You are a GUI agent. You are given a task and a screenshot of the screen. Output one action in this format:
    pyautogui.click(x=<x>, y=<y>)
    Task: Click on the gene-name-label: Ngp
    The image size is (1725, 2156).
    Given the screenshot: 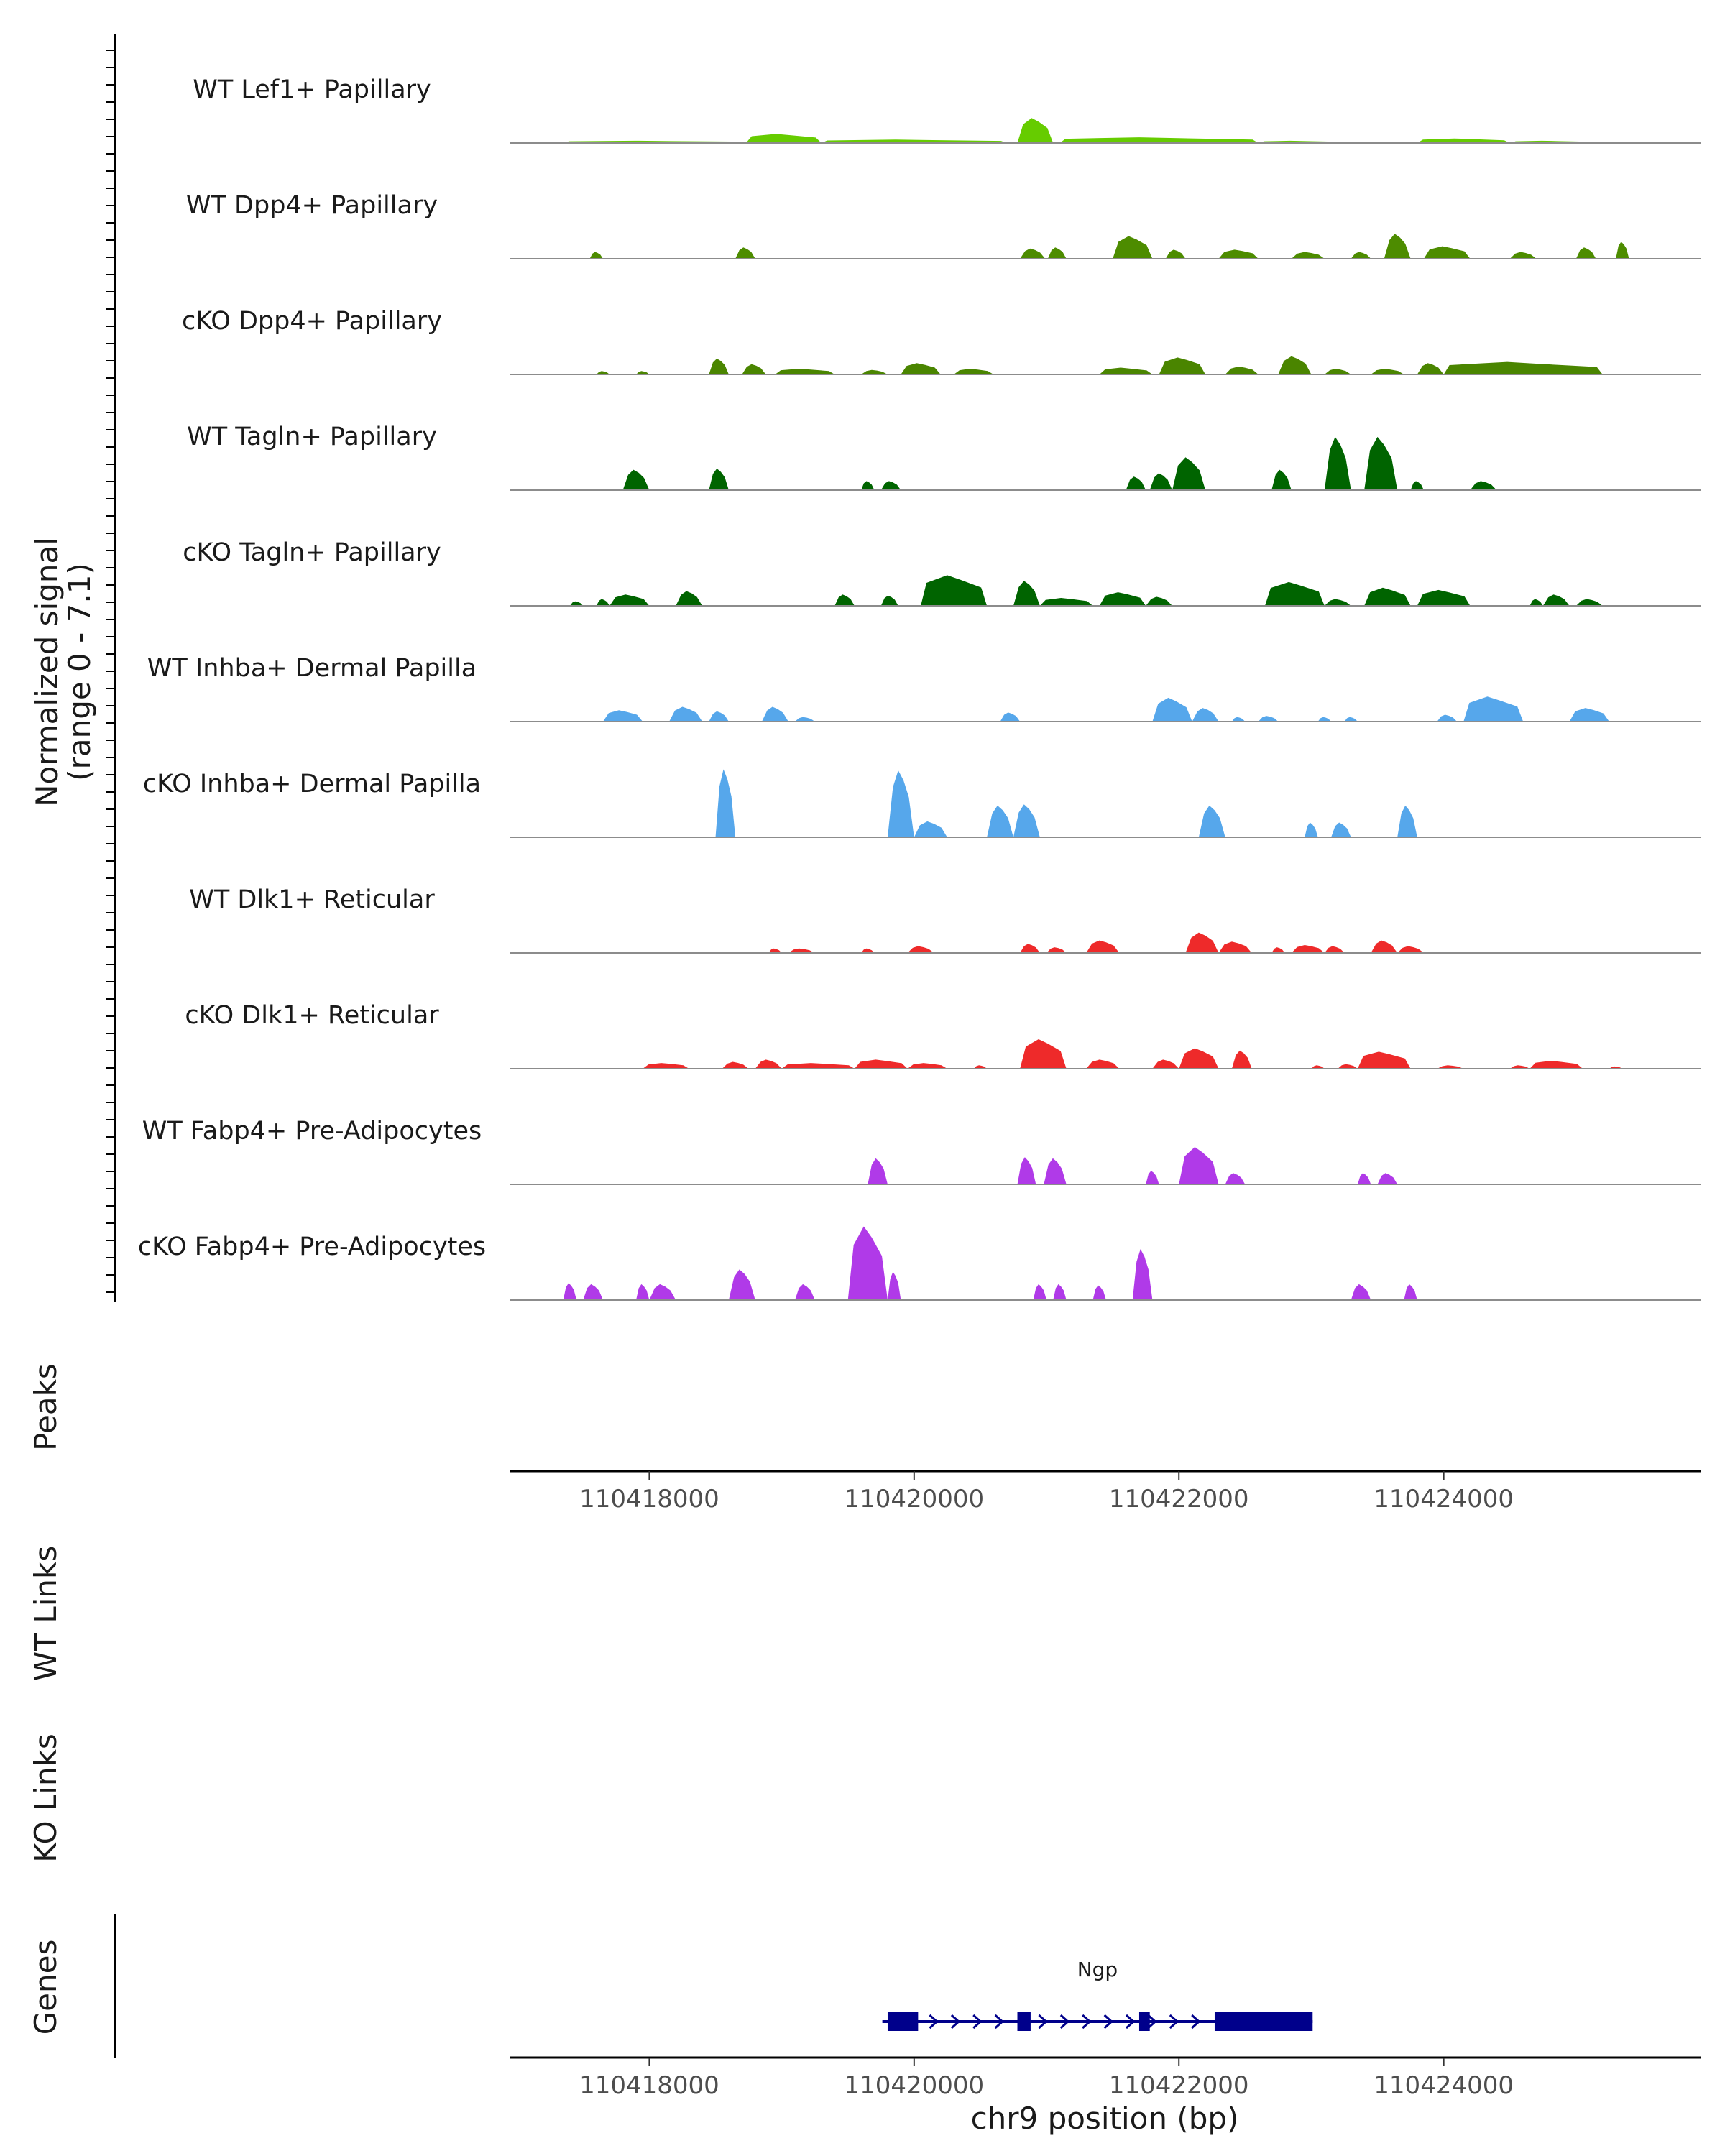 What is the action you would take?
    pyautogui.click(x=1097, y=1970)
    